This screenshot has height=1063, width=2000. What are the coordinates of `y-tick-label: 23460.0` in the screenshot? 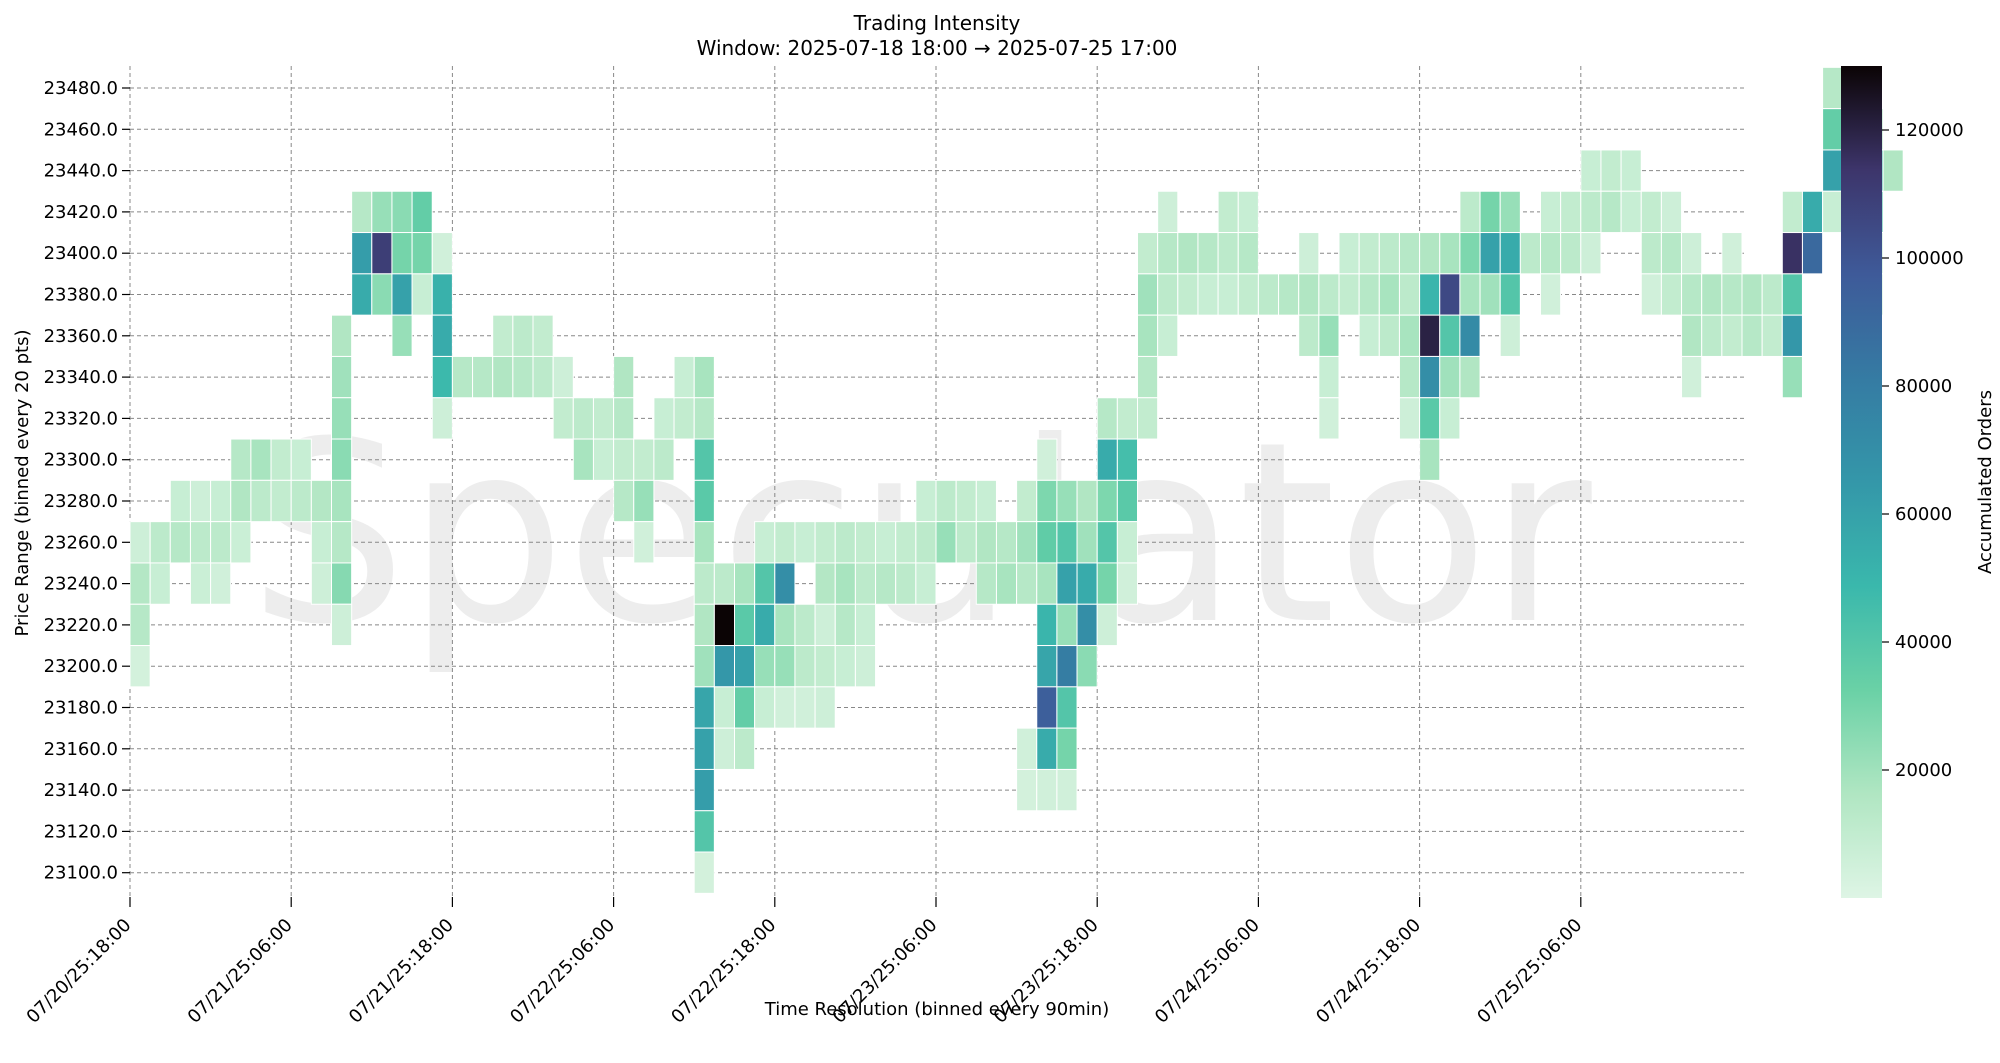 It's located at (81, 129).